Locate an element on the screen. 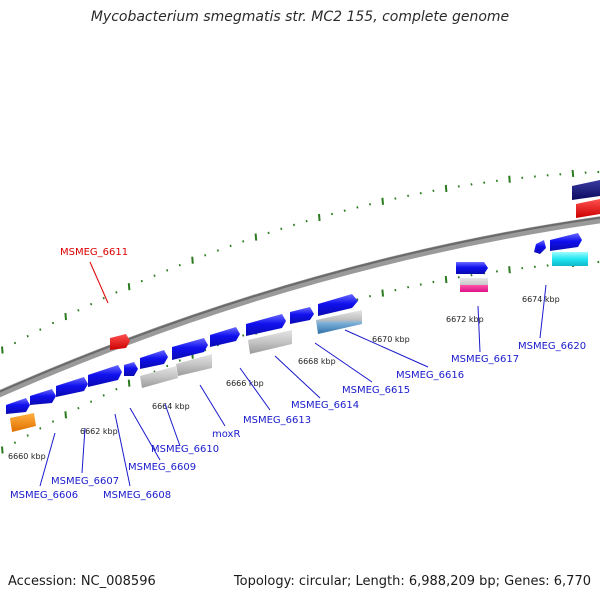 This screenshot has width=600, height=600. gene-label: MSMEG_6609 is located at coordinates (162, 467).